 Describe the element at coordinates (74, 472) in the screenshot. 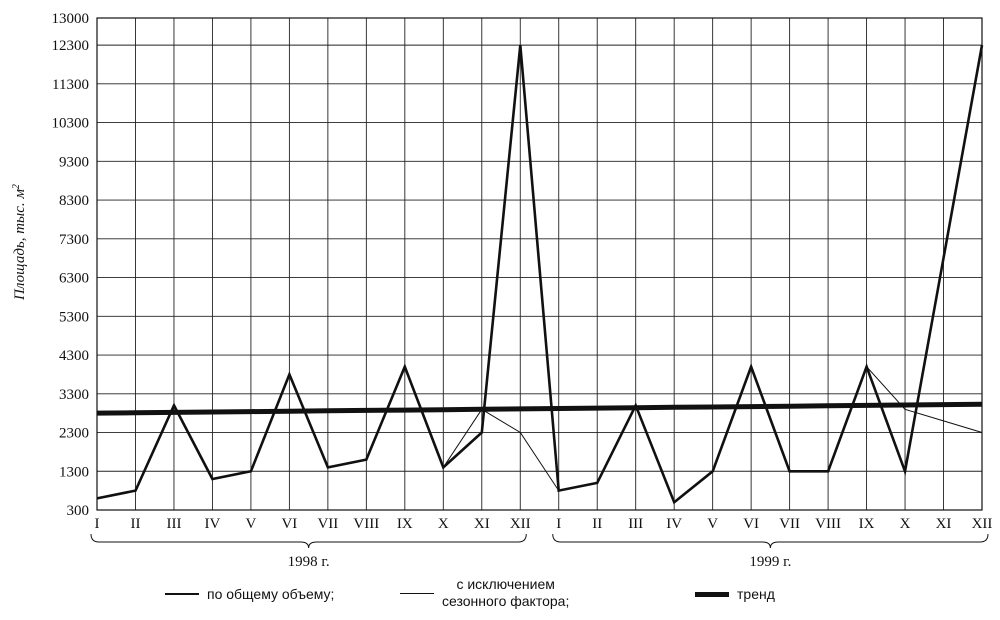

I see `y-tick-label: 1300` at that location.